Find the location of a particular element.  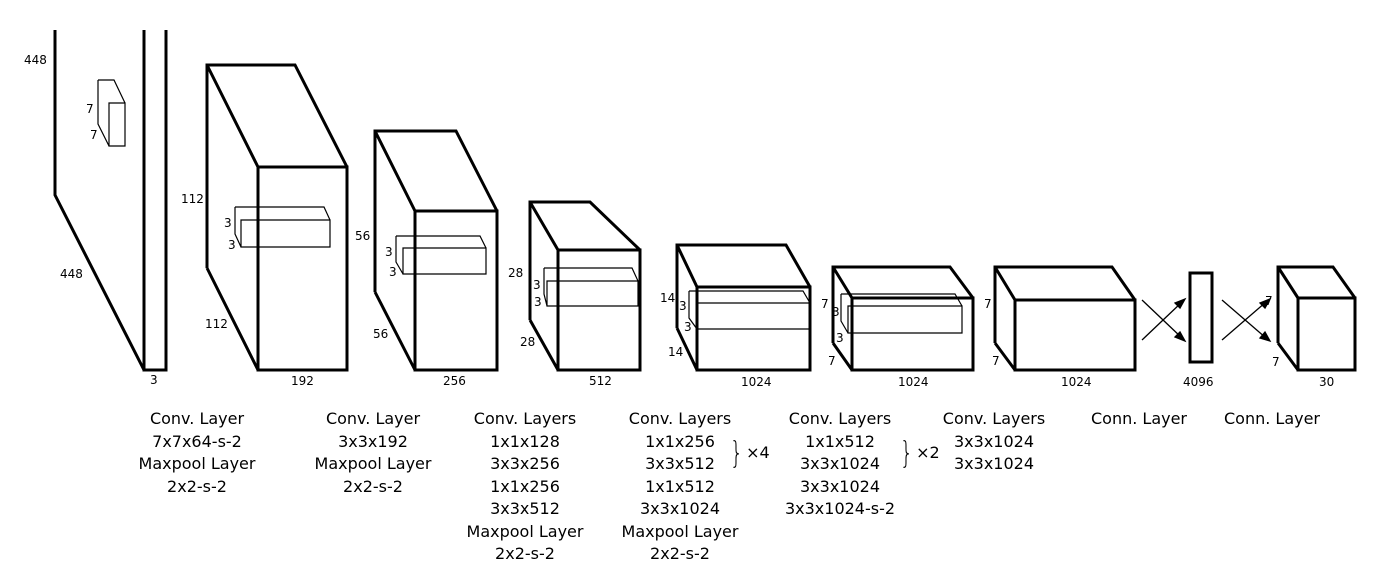

repeat-group-5: } ×2 is located at coordinates (918, 453).